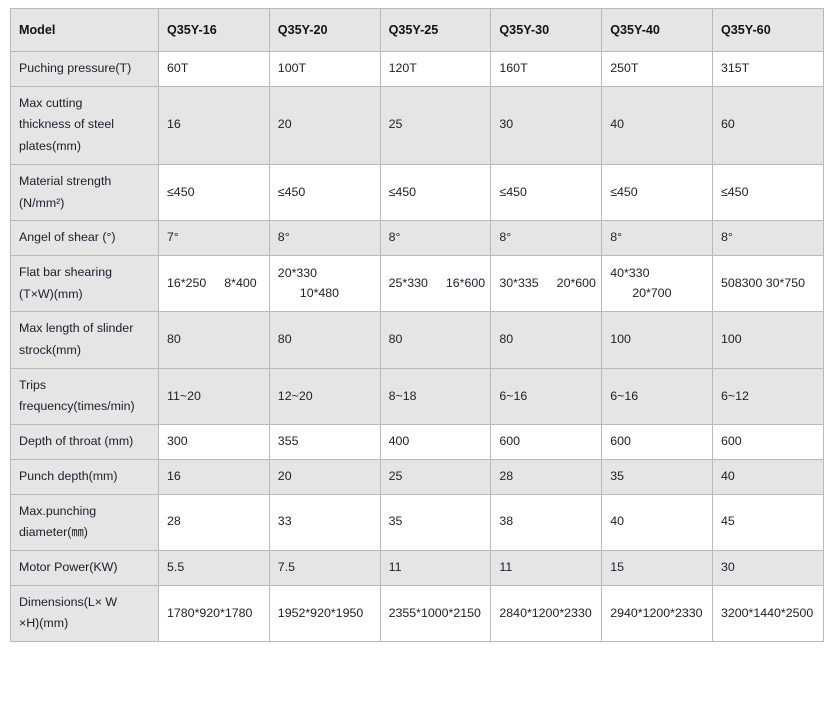  I want to click on row-label: Depth of throat (mm), so click(84, 442).